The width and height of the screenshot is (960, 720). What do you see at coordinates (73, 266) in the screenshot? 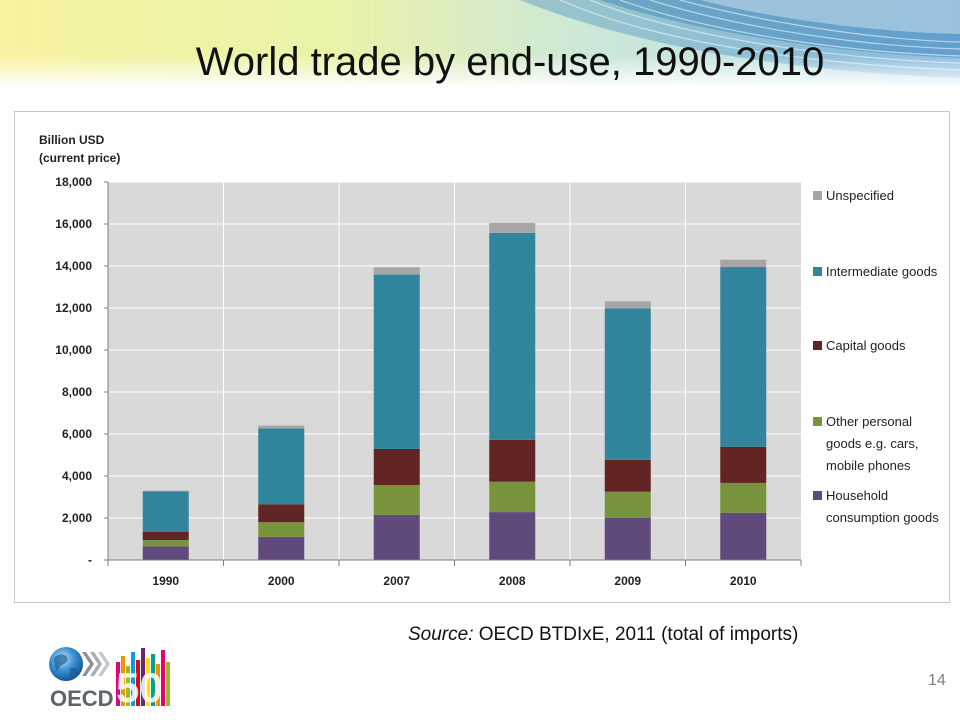
I see `y-tick-label: 14,000` at bounding box center [73, 266].